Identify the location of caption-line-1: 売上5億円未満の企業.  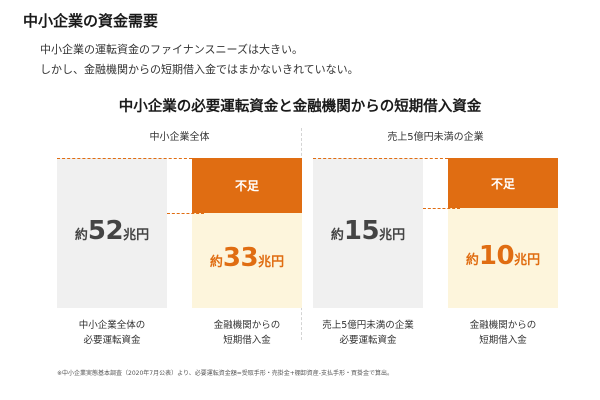
(368, 325).